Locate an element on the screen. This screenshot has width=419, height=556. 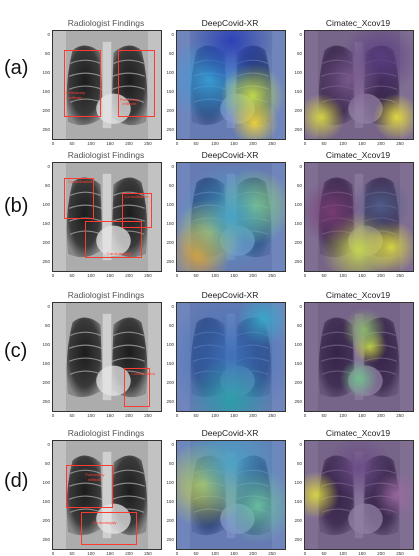
panel-title: Cimatec_Xcov19 is located at coordinates (358, 295).